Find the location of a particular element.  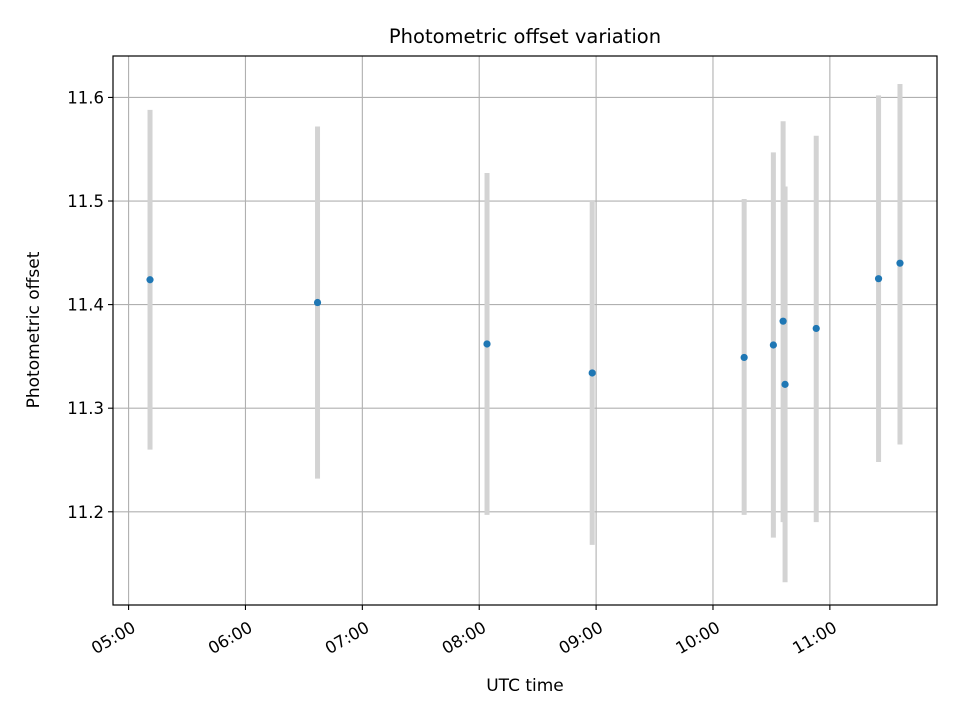

y-tick-label: 11.6 is located at coordinates (85, 97).